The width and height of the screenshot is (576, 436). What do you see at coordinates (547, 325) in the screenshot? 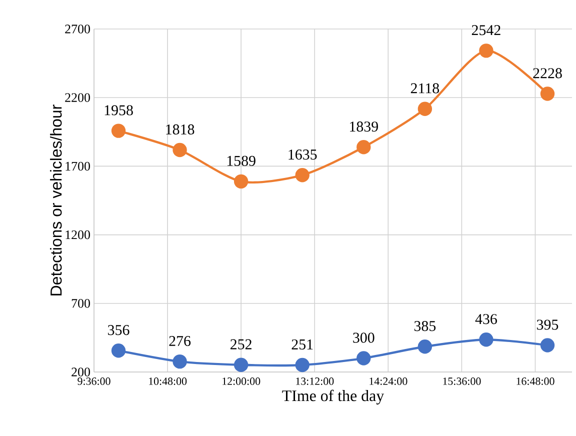
I see `data-label: 395` at bounding box center [547, 325].